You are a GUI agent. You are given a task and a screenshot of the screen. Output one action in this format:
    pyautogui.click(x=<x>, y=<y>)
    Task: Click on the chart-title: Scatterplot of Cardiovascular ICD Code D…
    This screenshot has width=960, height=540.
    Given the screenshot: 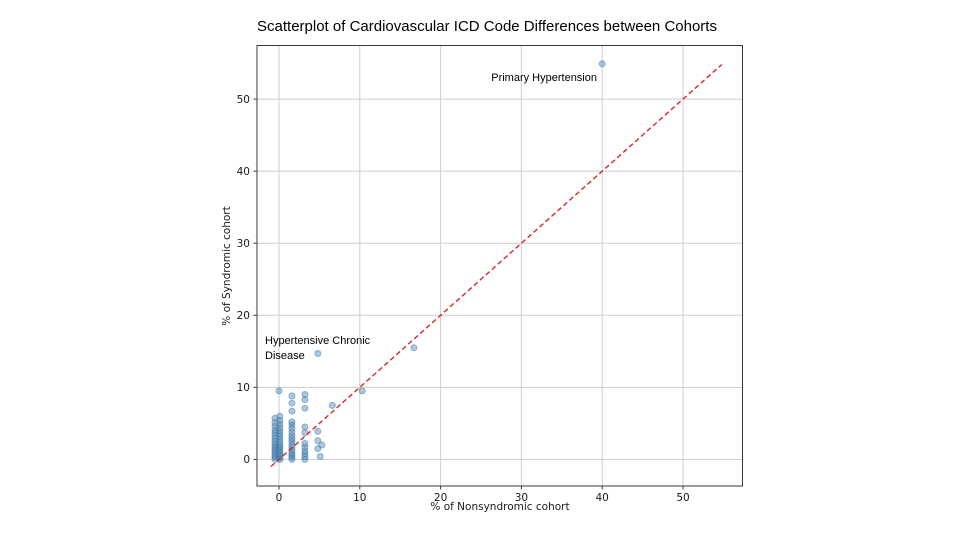 What is the action you would take?
    pyautogui.click(x=487, y=26)
    